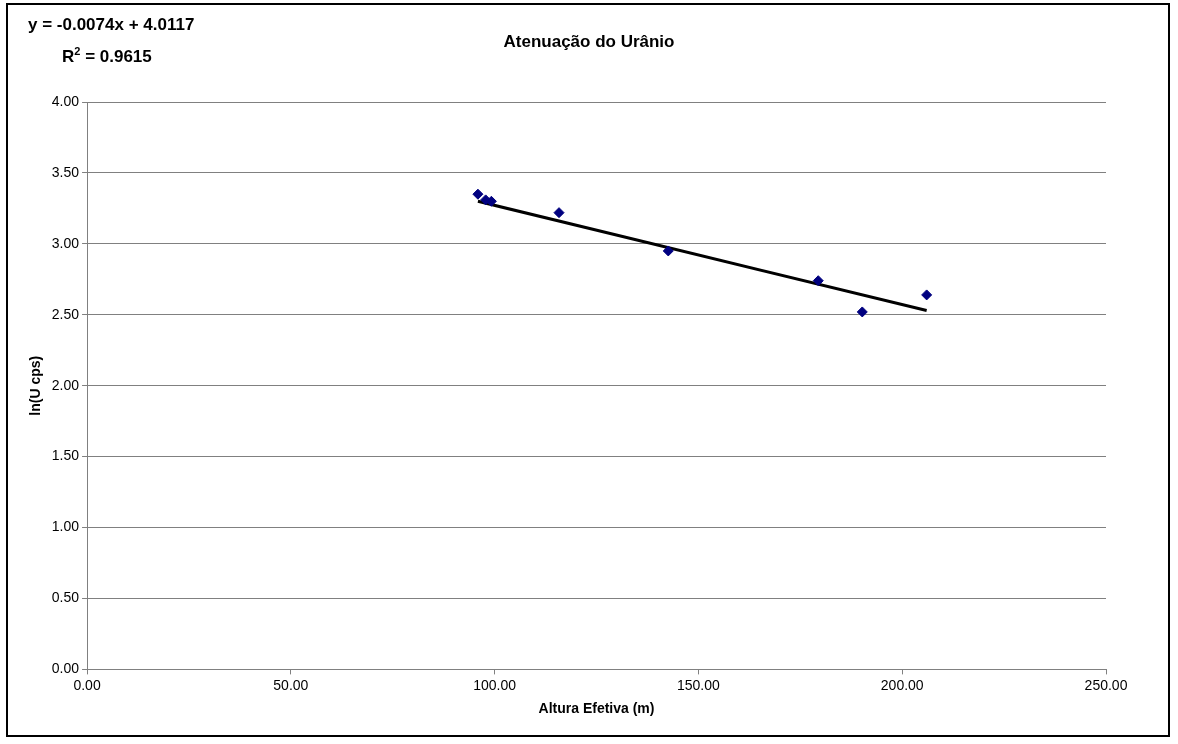  I want to click on y-tick-label: 0.00, so click(65, 668).